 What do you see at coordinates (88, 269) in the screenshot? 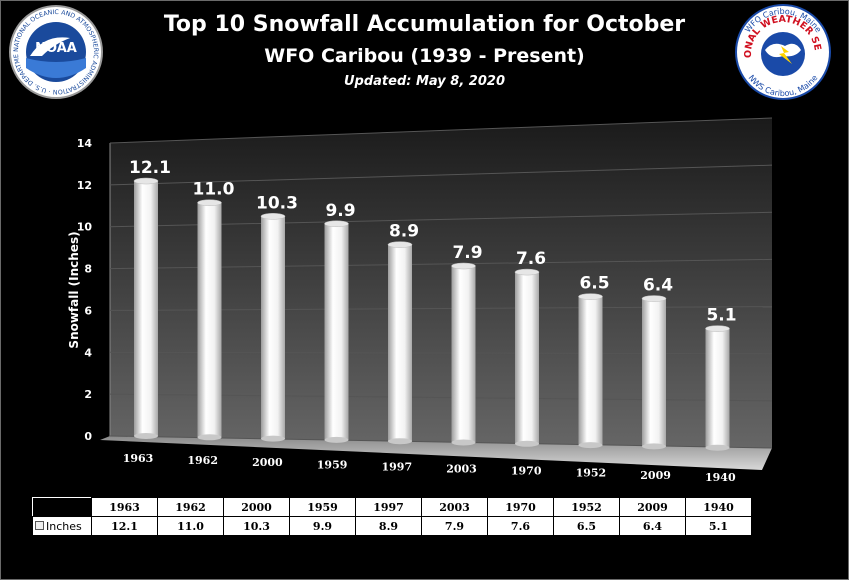
I see `y-tick-label: 8` at bounding box center [88, 269].